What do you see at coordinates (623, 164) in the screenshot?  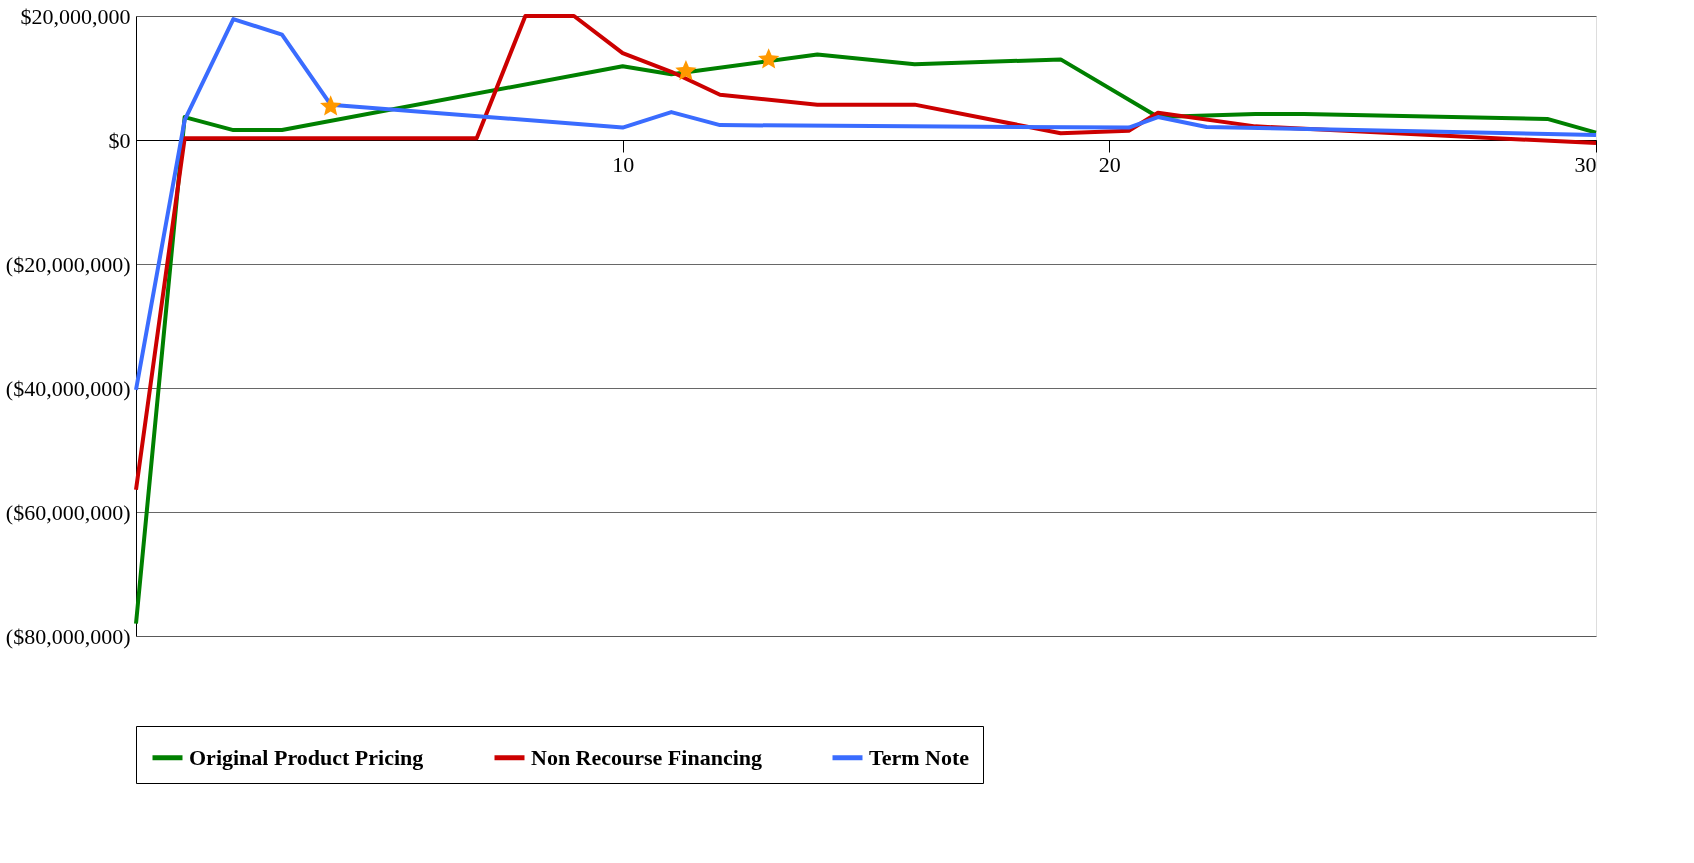 I see `x-tick-label: 10` at bounding box center [623, 164].